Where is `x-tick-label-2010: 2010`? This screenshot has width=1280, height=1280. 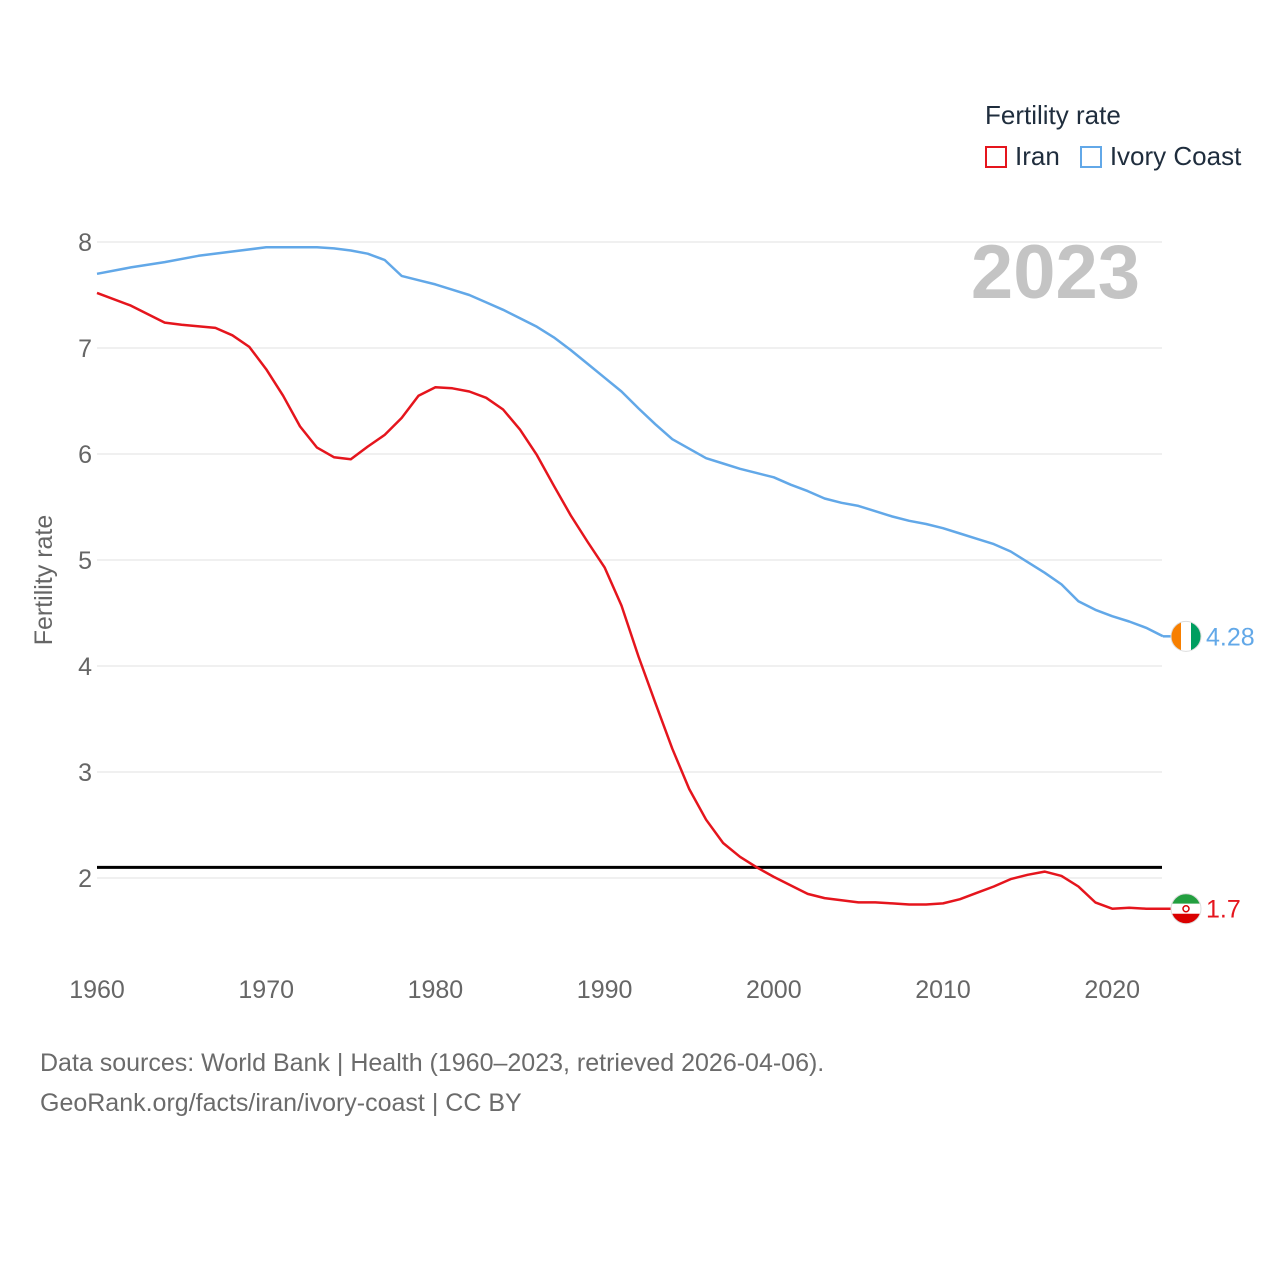 x-tick-label-2010: 2010 is located at coordinates (943, 990).